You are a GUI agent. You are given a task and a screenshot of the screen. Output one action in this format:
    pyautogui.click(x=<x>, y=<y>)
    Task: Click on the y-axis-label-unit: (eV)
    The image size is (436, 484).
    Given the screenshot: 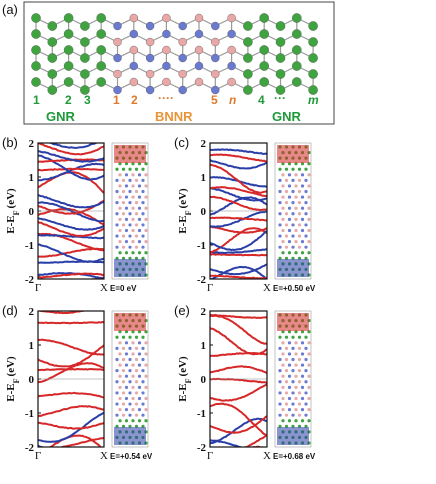 What is the action you would take?
    pyautogui.click(x=183, y=198)
    